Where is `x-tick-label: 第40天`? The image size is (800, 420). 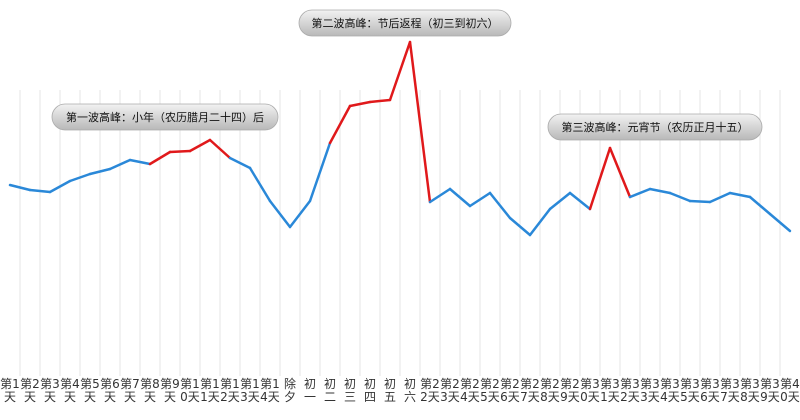
x-tick-label: 第40天 is located at coordinates (790, 390).